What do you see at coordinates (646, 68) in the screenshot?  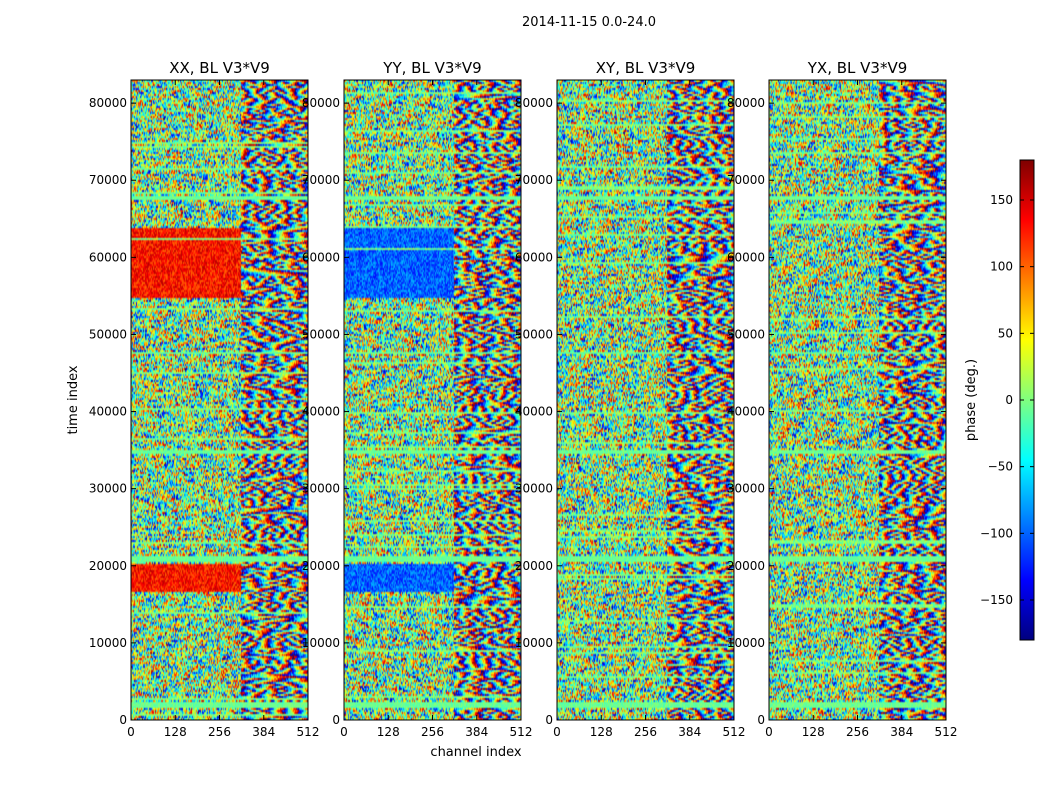 I see `panel-title-3: XY, BL V3*V9` at bounding box center [646, 68].